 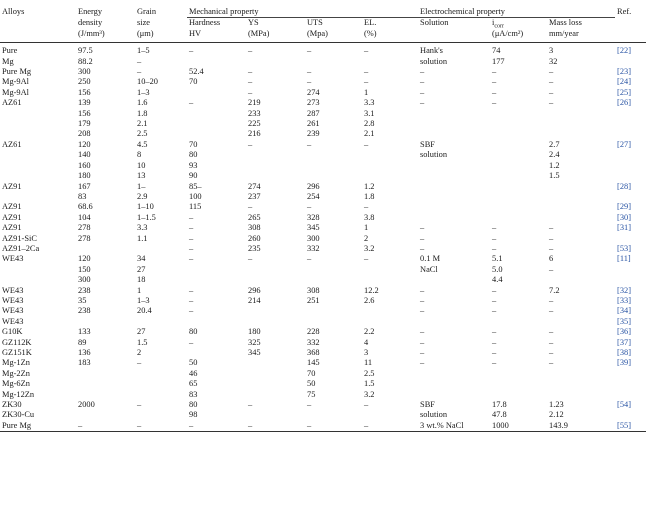 I want to click on cell-solution: 3 wt.% NaCl, so click(x=454, y=426).